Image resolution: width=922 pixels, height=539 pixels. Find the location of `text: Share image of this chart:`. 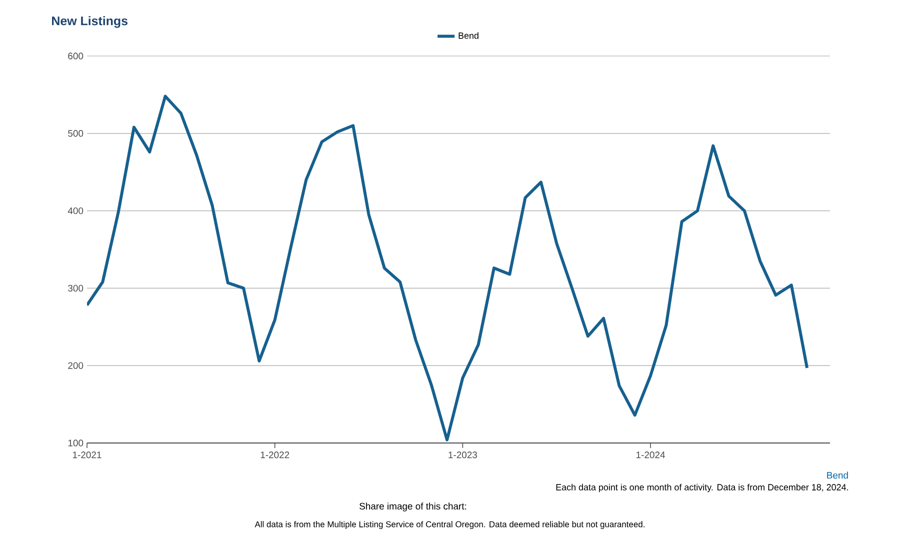

text: Share image of this chart: is located at coordinates (413, 507).